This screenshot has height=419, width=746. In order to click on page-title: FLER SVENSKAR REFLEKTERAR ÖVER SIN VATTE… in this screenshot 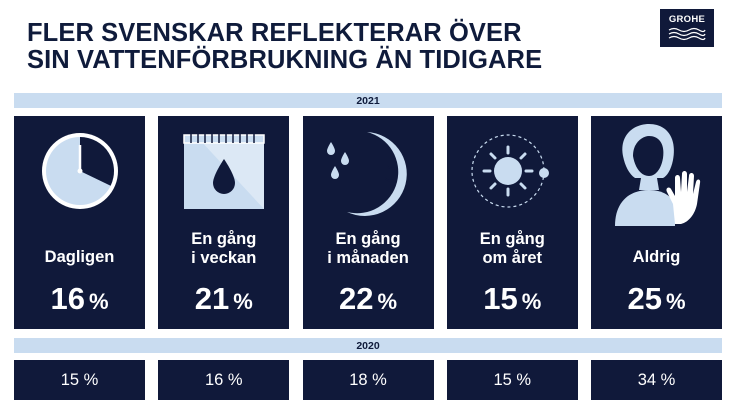, I will do `click(327, 47)`.